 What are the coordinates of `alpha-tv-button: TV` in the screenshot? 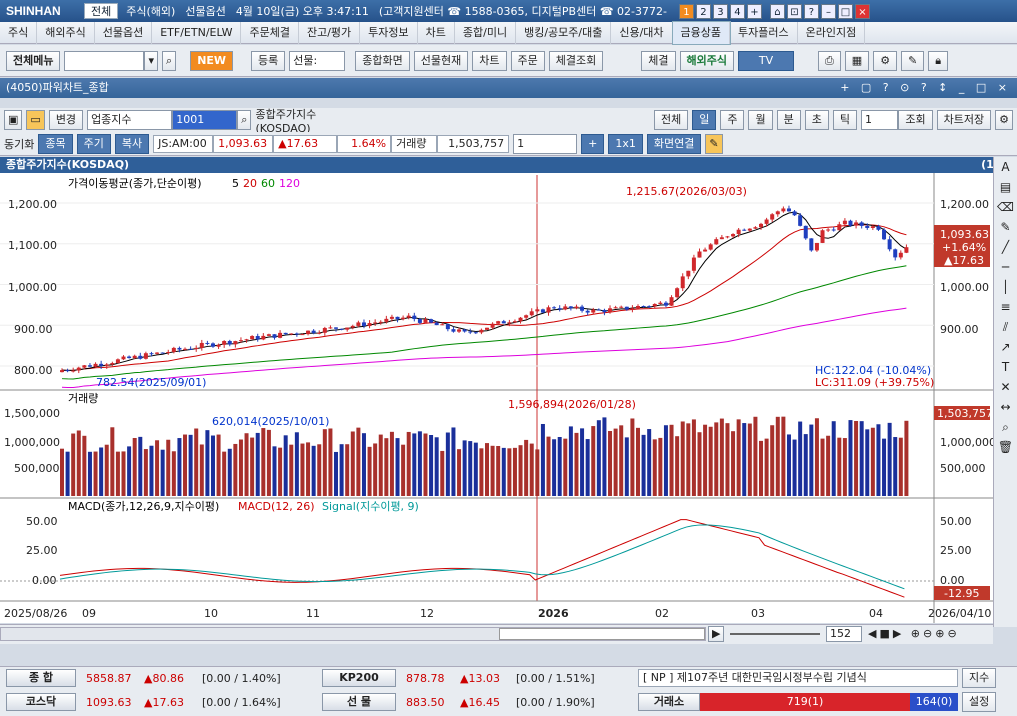 It's located at (765, 60).